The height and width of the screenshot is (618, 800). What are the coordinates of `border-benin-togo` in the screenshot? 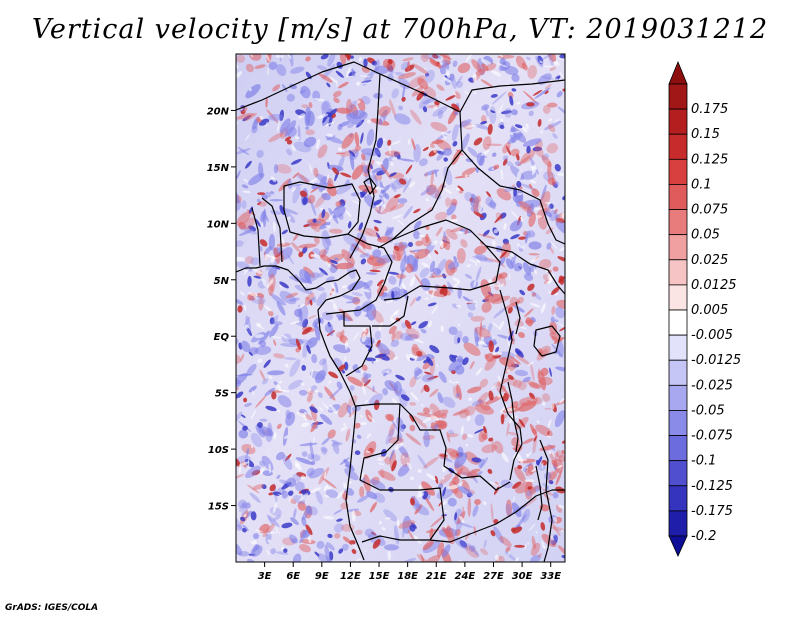 It's located at (267, 232).